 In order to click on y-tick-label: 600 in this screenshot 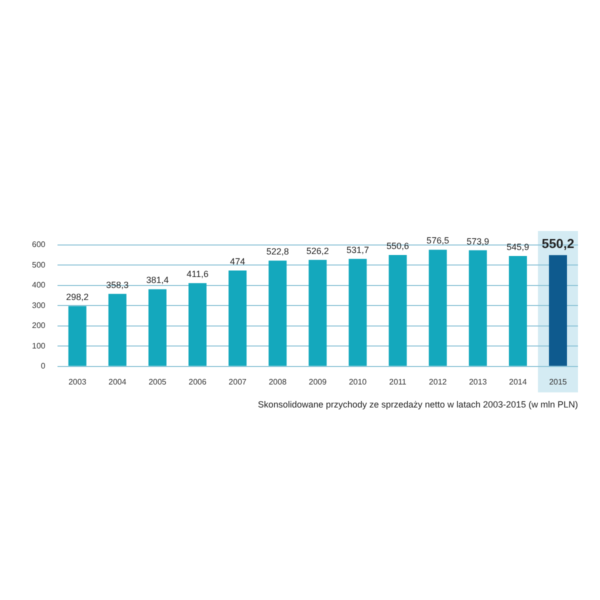, I will do `click(39, 245)`.